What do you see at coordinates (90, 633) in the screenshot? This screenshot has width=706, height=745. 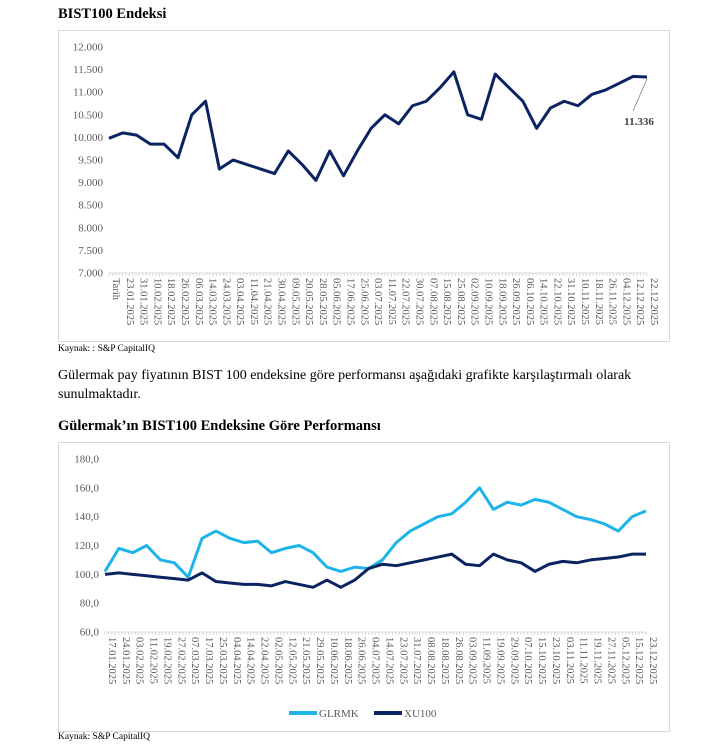 I see `y-tick-label: 60,0` at bounding box center [90, 633].